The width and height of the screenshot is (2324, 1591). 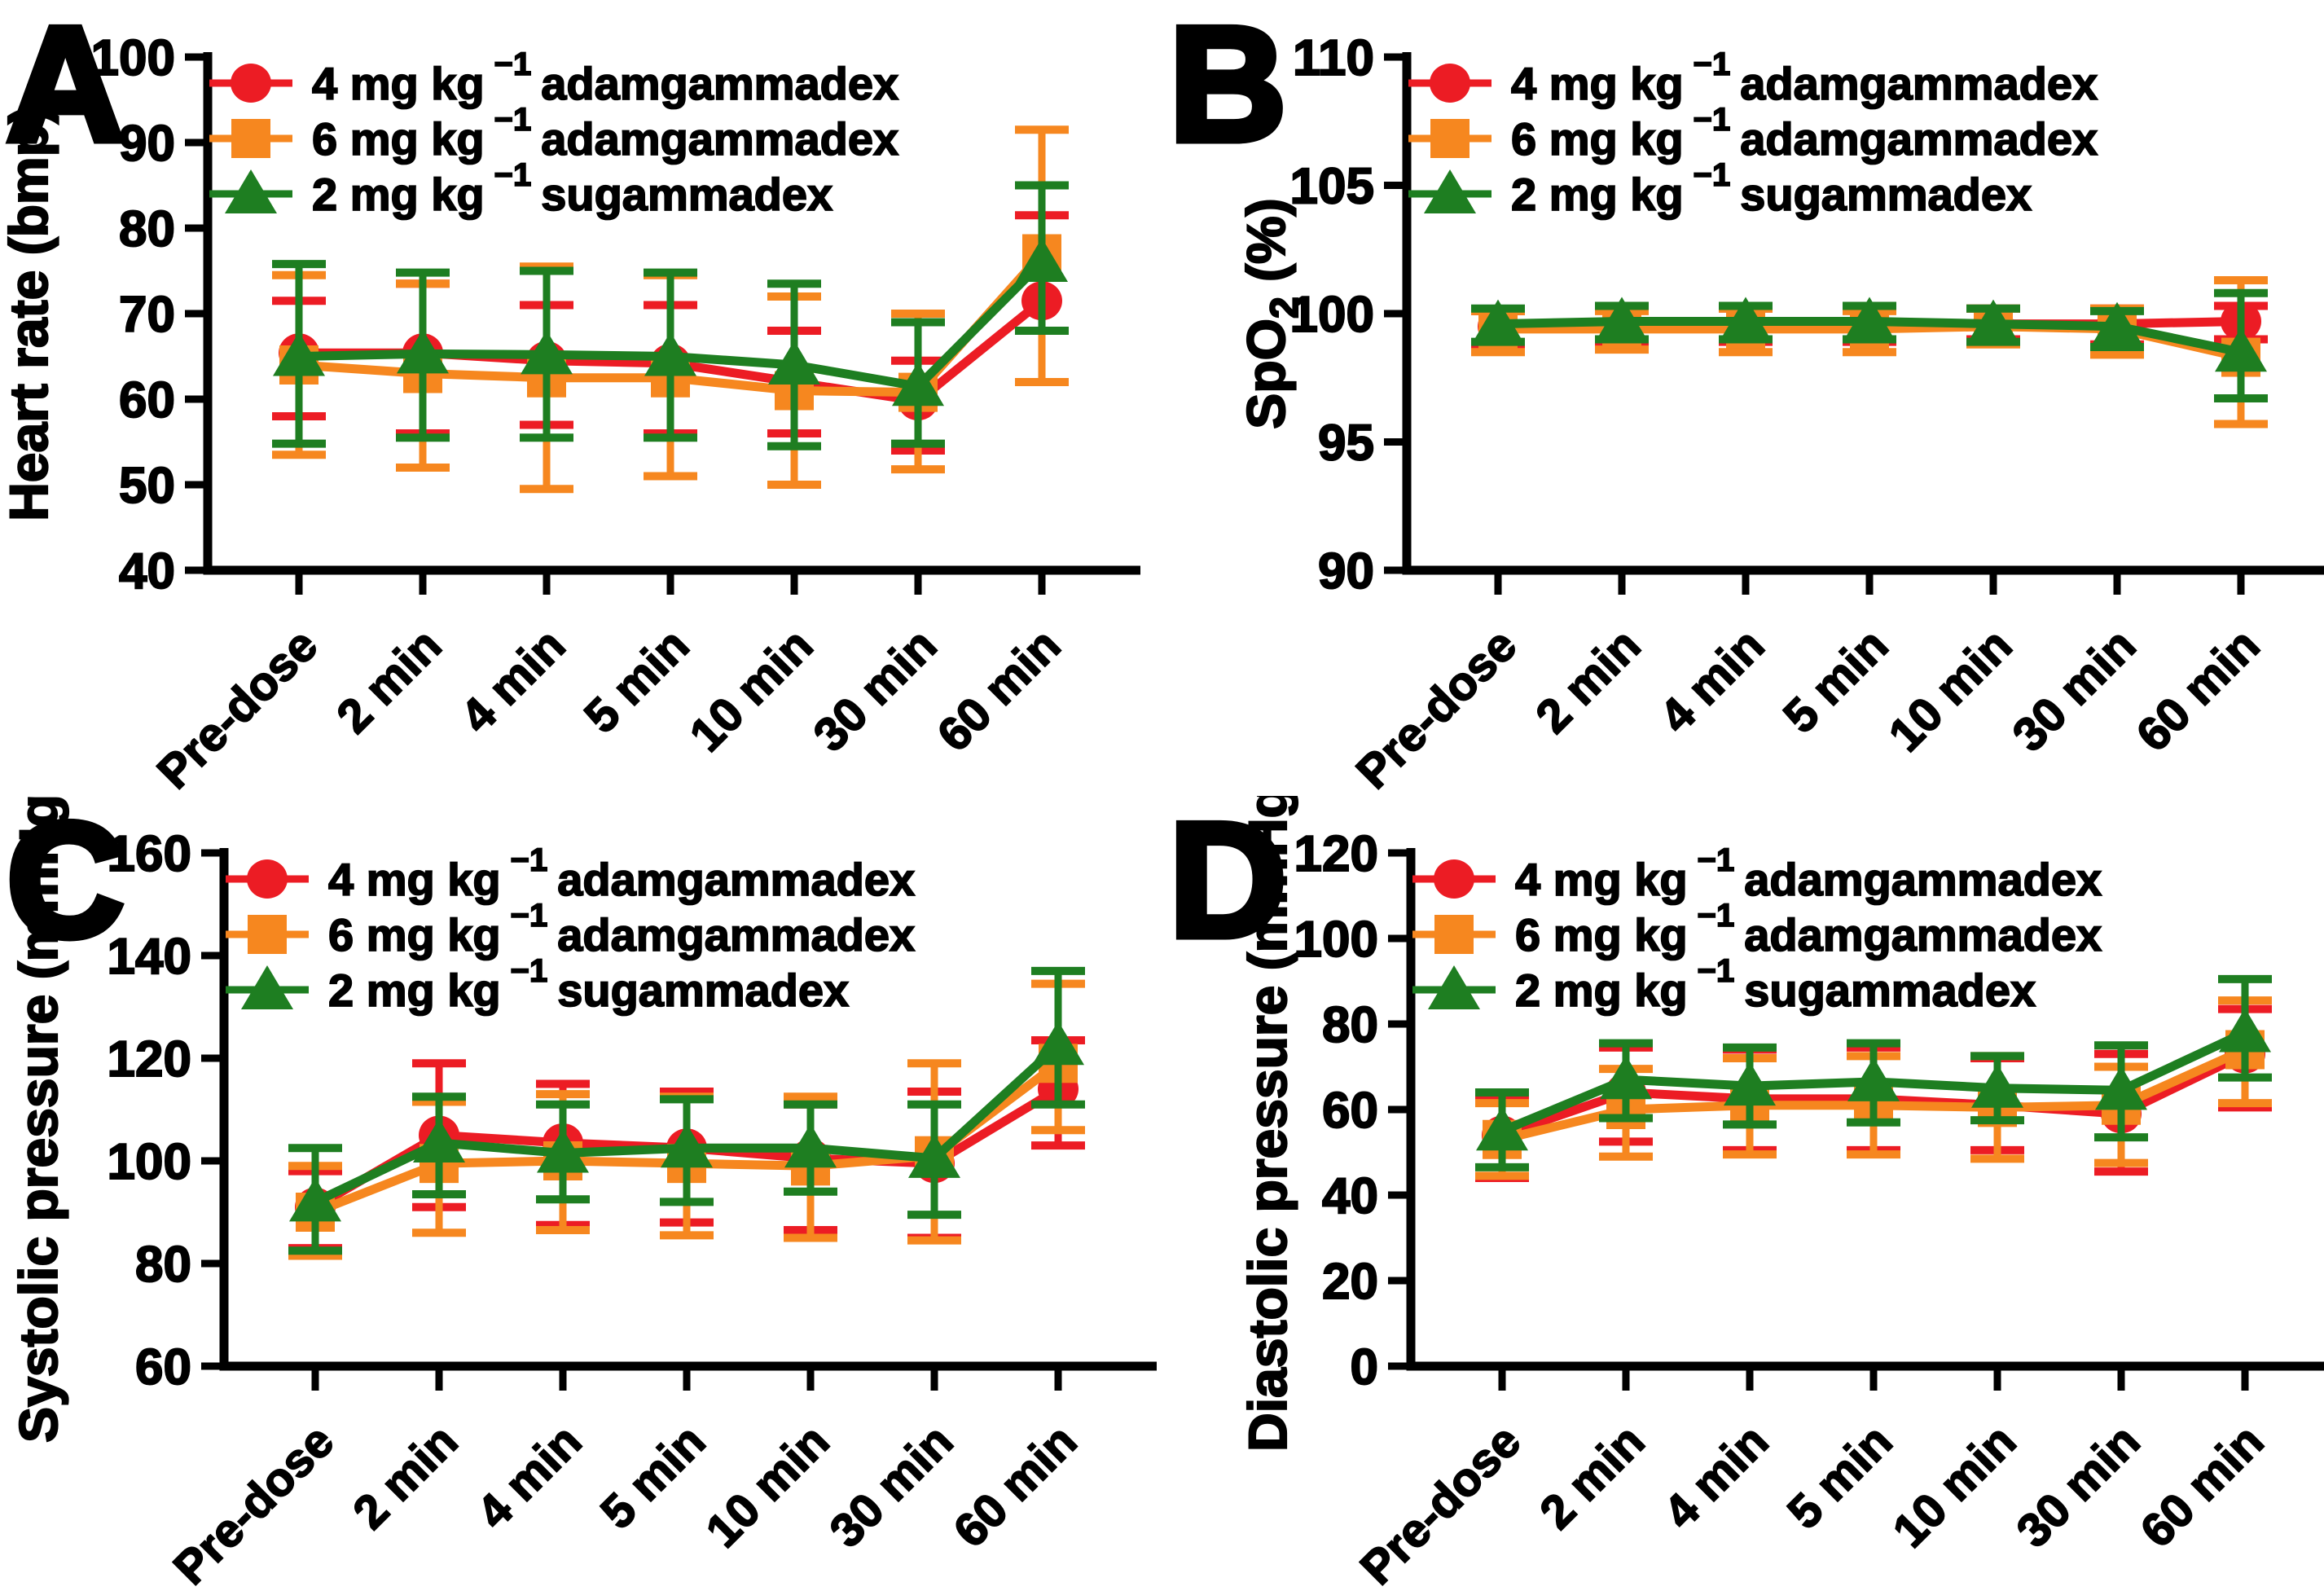 What do you see at coordinates (1350, 1196) in the screenshot?
I see `y-tick-label: 40` at bounding box center [1350, 1196].